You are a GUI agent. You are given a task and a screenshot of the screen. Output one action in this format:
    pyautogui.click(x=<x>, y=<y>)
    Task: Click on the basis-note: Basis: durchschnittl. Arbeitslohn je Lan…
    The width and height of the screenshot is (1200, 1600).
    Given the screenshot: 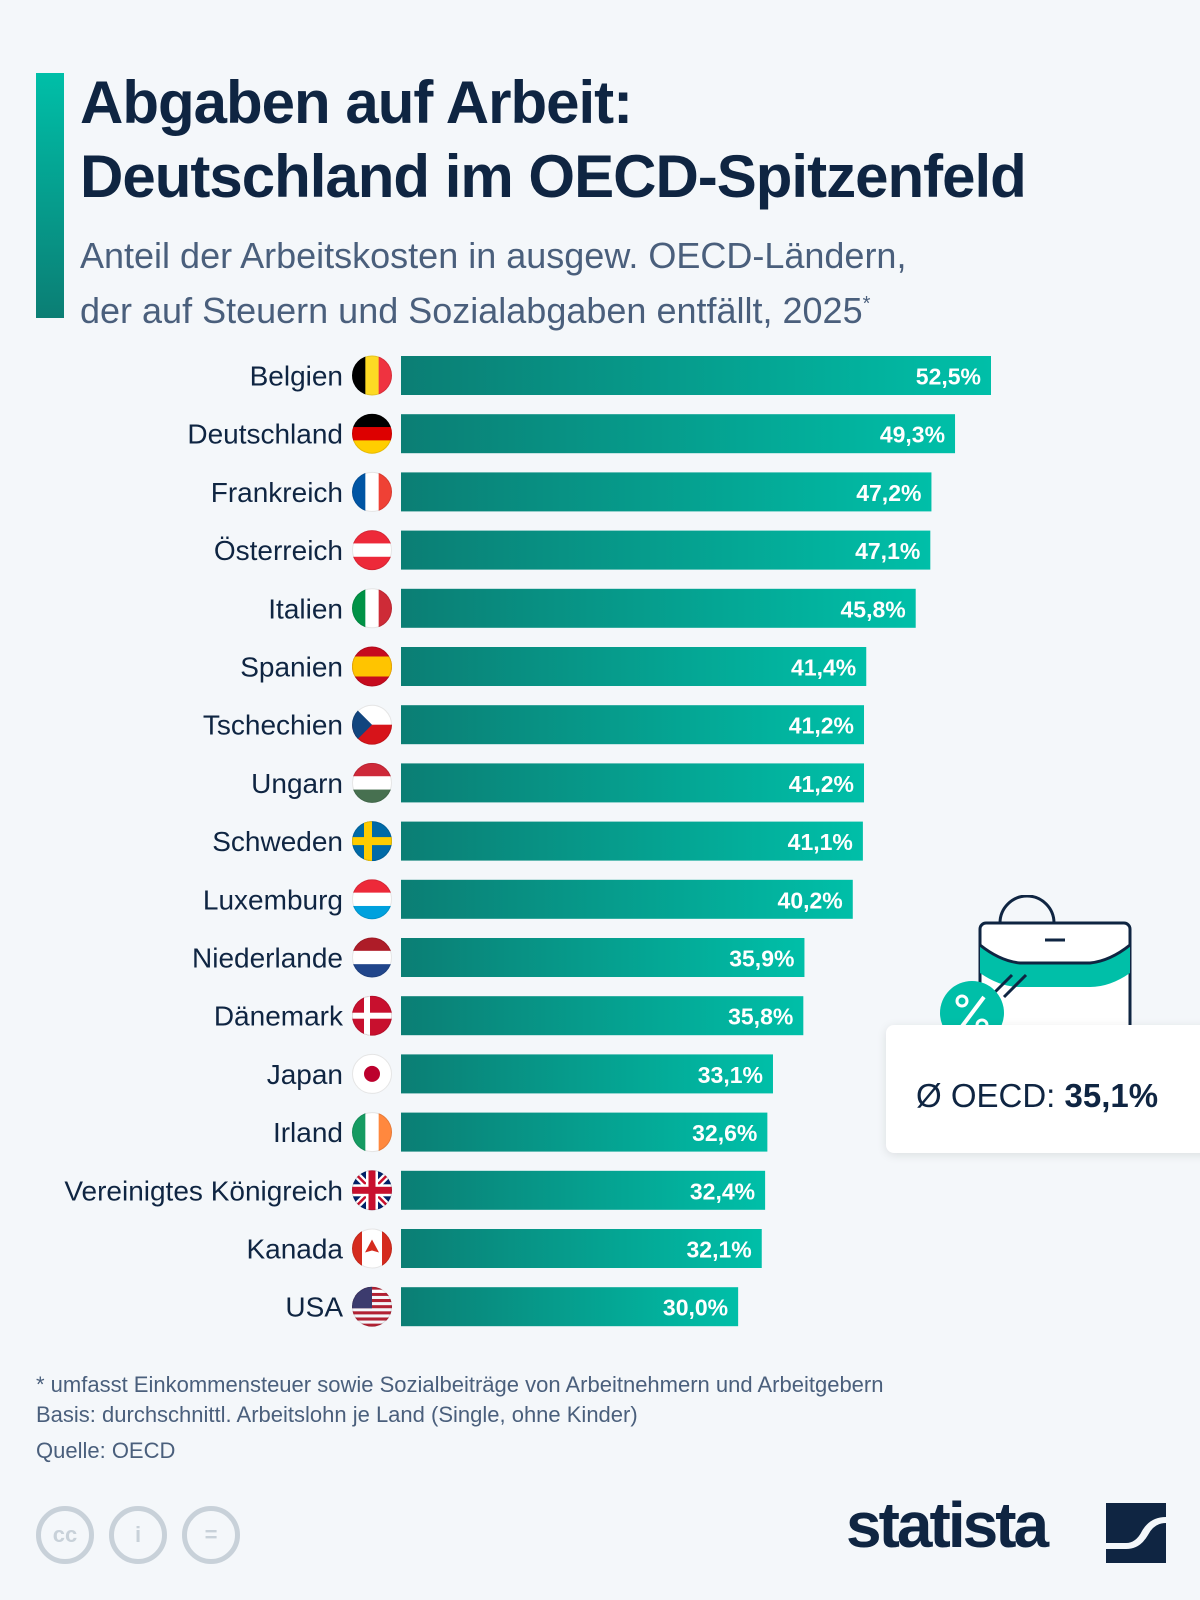 What is the action you would take?
    pyautogui.click(x=337, y=1414)
    